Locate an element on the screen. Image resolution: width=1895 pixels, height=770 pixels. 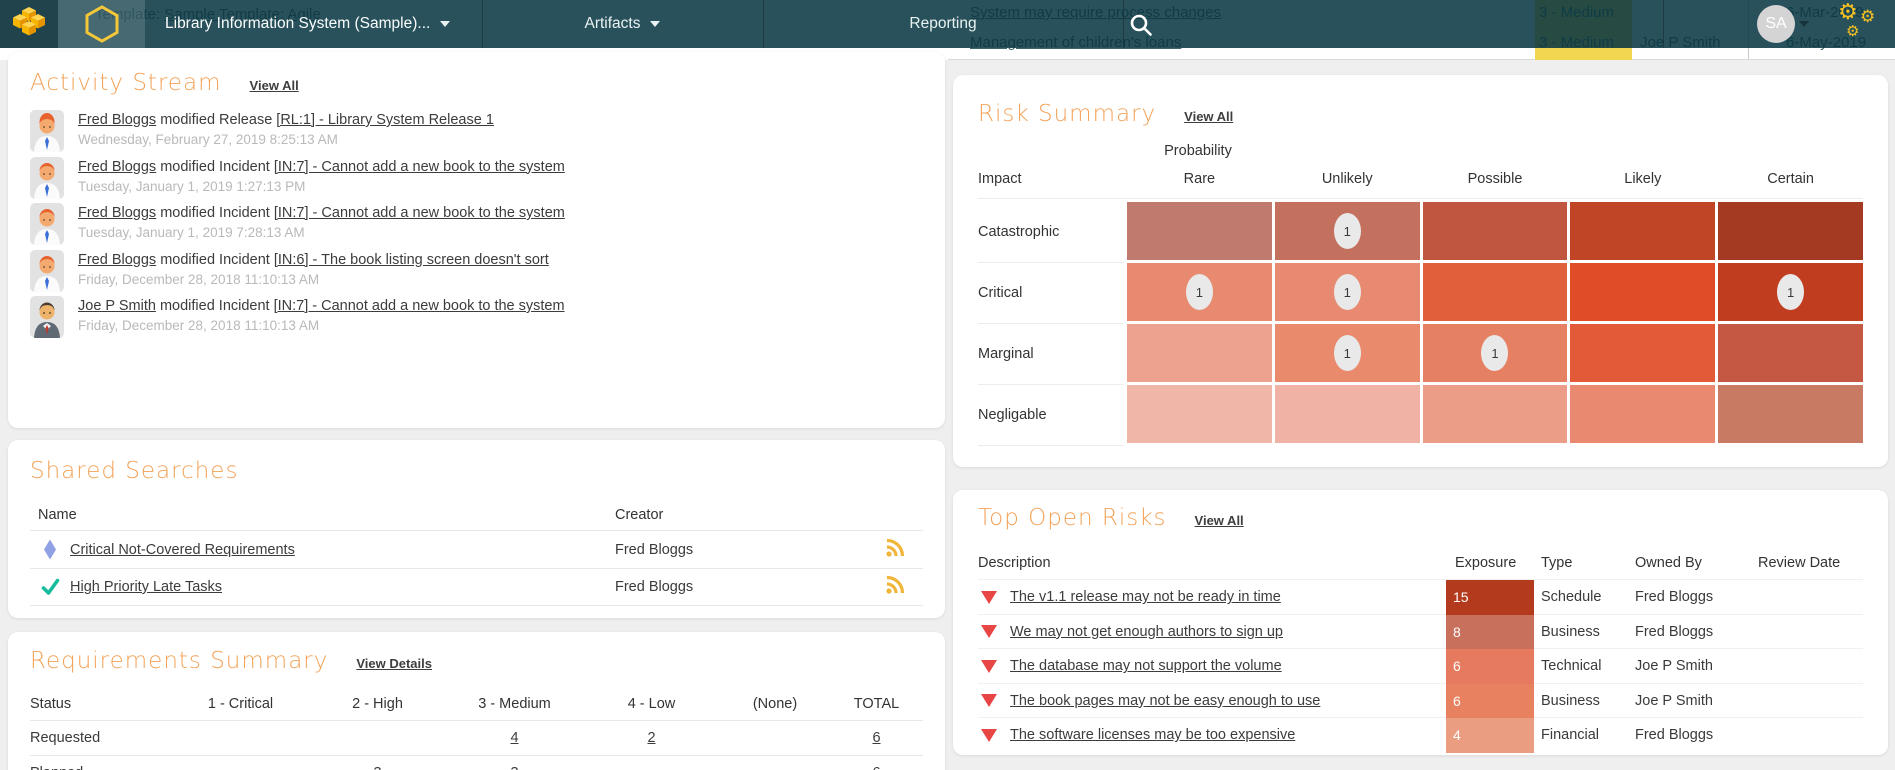
view-details-link: View Details is located at coordinates (394, 663).